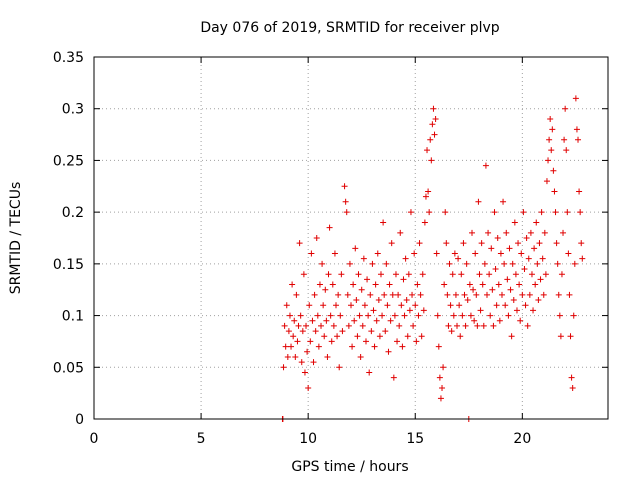  What do you see at coordinates (522, 439) in the screenshot?
I see `x-tick-label: 20` at bounding box center [522, 439].